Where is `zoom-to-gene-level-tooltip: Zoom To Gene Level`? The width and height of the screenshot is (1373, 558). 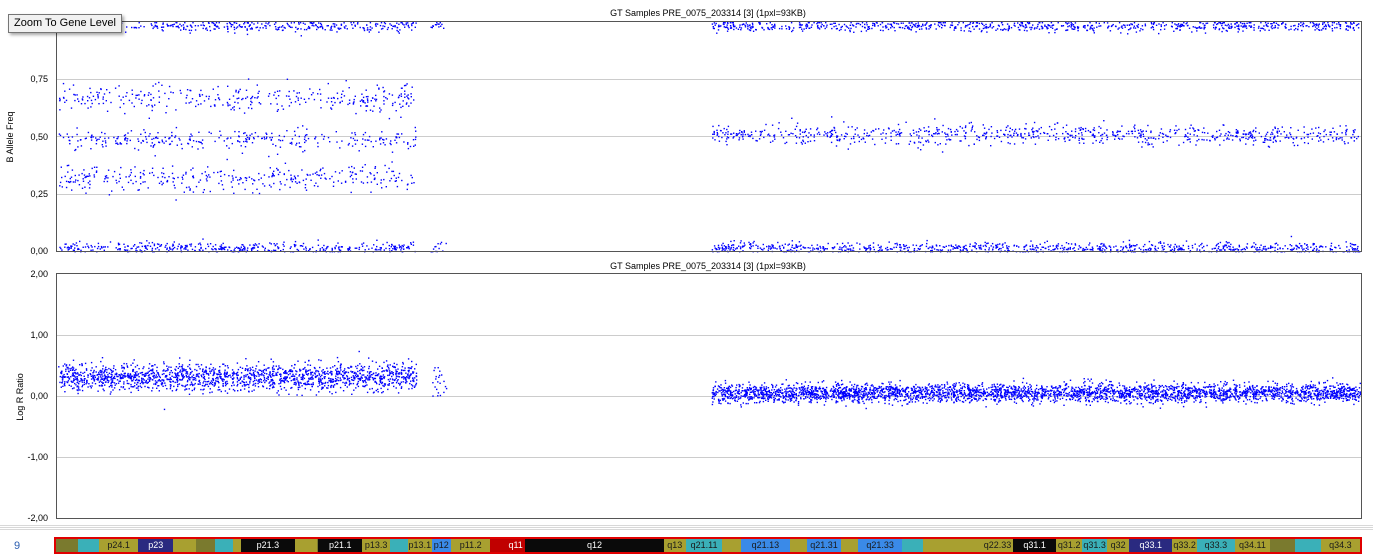 zoom-to-gene-level-tooltip: Zoom To Gene Level is located at coordinates (65, 23).